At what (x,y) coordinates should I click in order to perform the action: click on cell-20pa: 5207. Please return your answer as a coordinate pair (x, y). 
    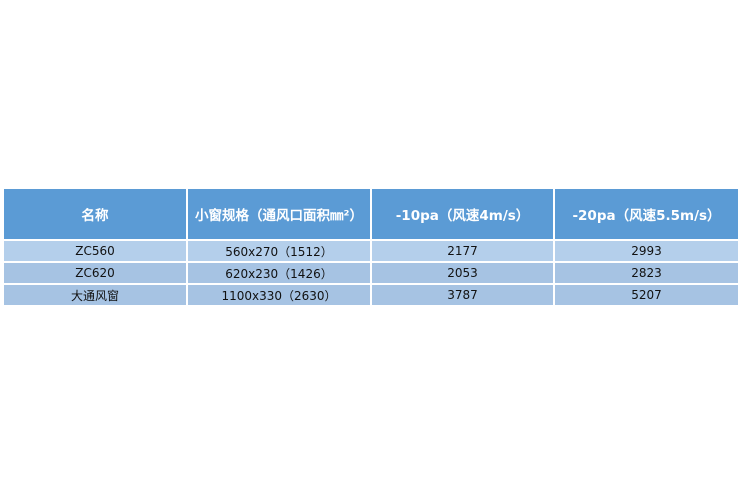
    Looking at the image, I should click on (645, 294).